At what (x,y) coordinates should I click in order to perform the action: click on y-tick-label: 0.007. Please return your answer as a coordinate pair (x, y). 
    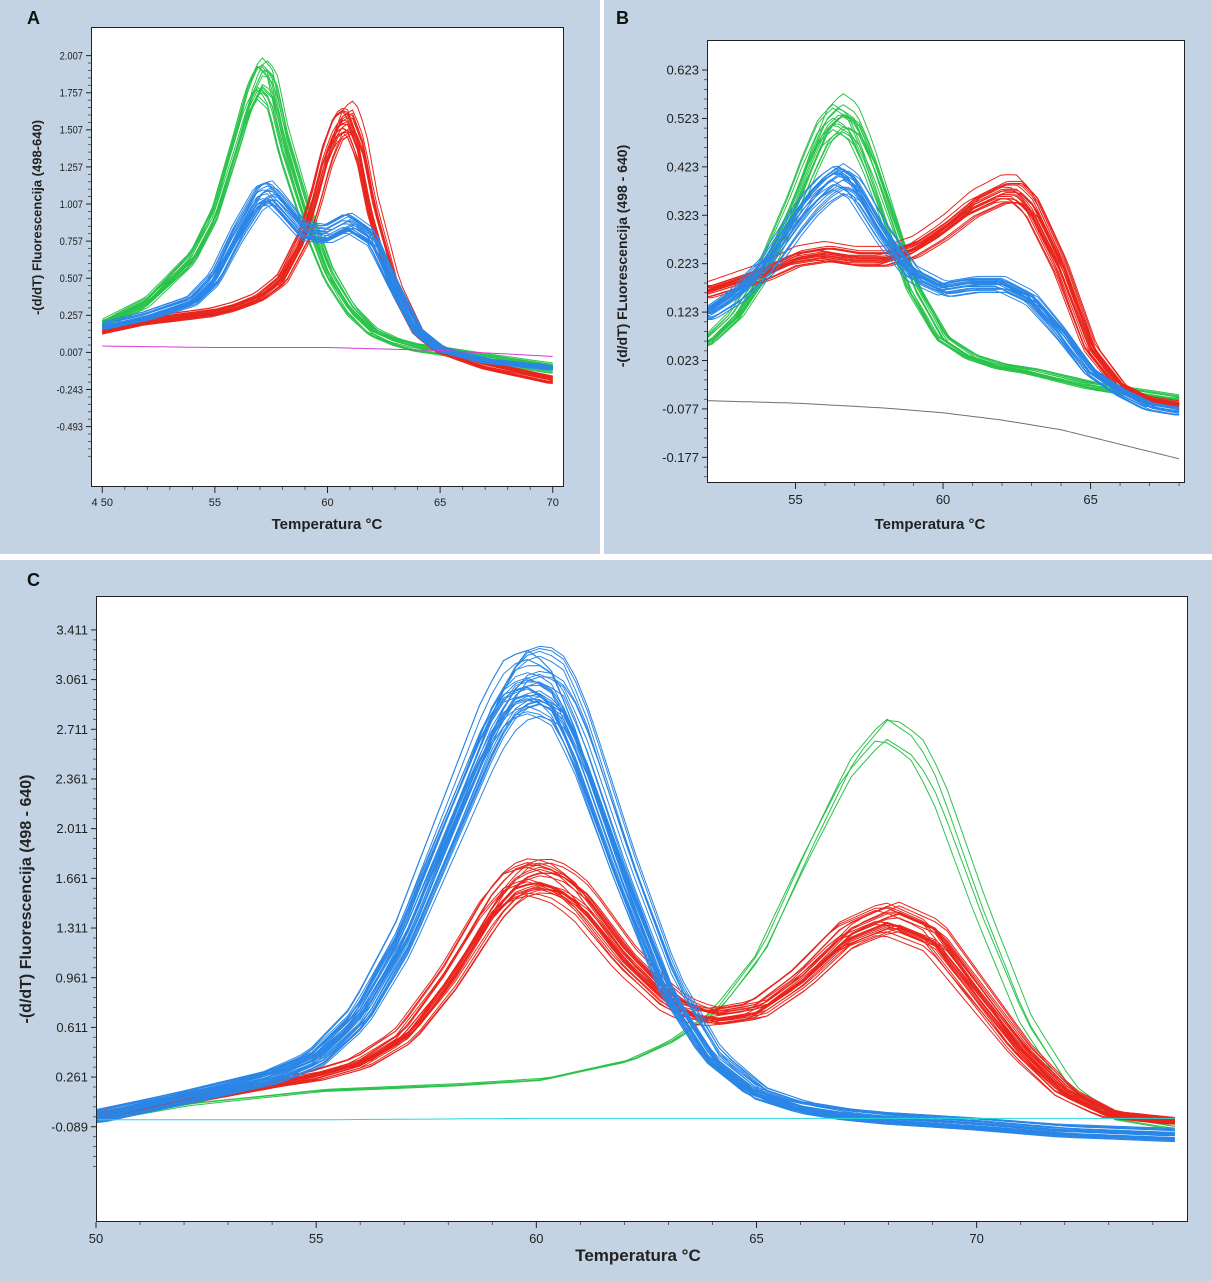
    Looking at the image, I should click on (72, 354).